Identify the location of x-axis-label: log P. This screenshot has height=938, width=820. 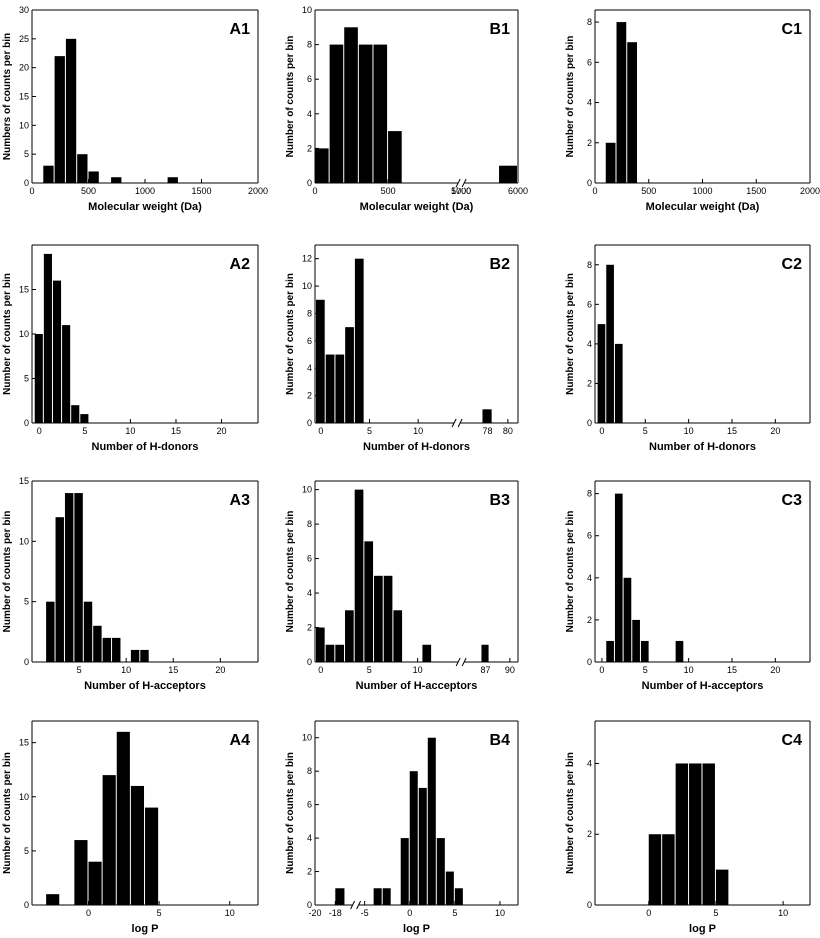
(145, 929).